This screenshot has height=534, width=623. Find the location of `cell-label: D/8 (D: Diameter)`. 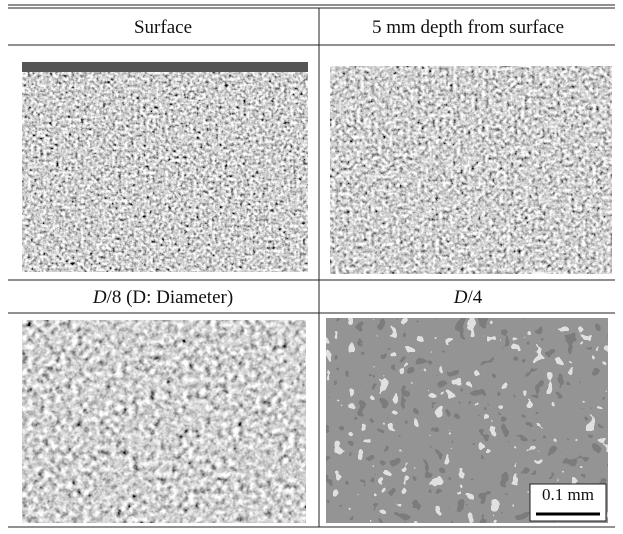

cell-label: D/8 (D: Diameter) is located at coordinates (162, 297).